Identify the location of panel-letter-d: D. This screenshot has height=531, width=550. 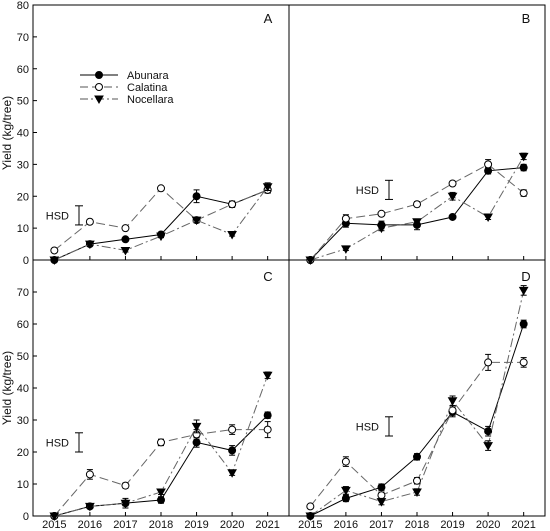
(525, 276).